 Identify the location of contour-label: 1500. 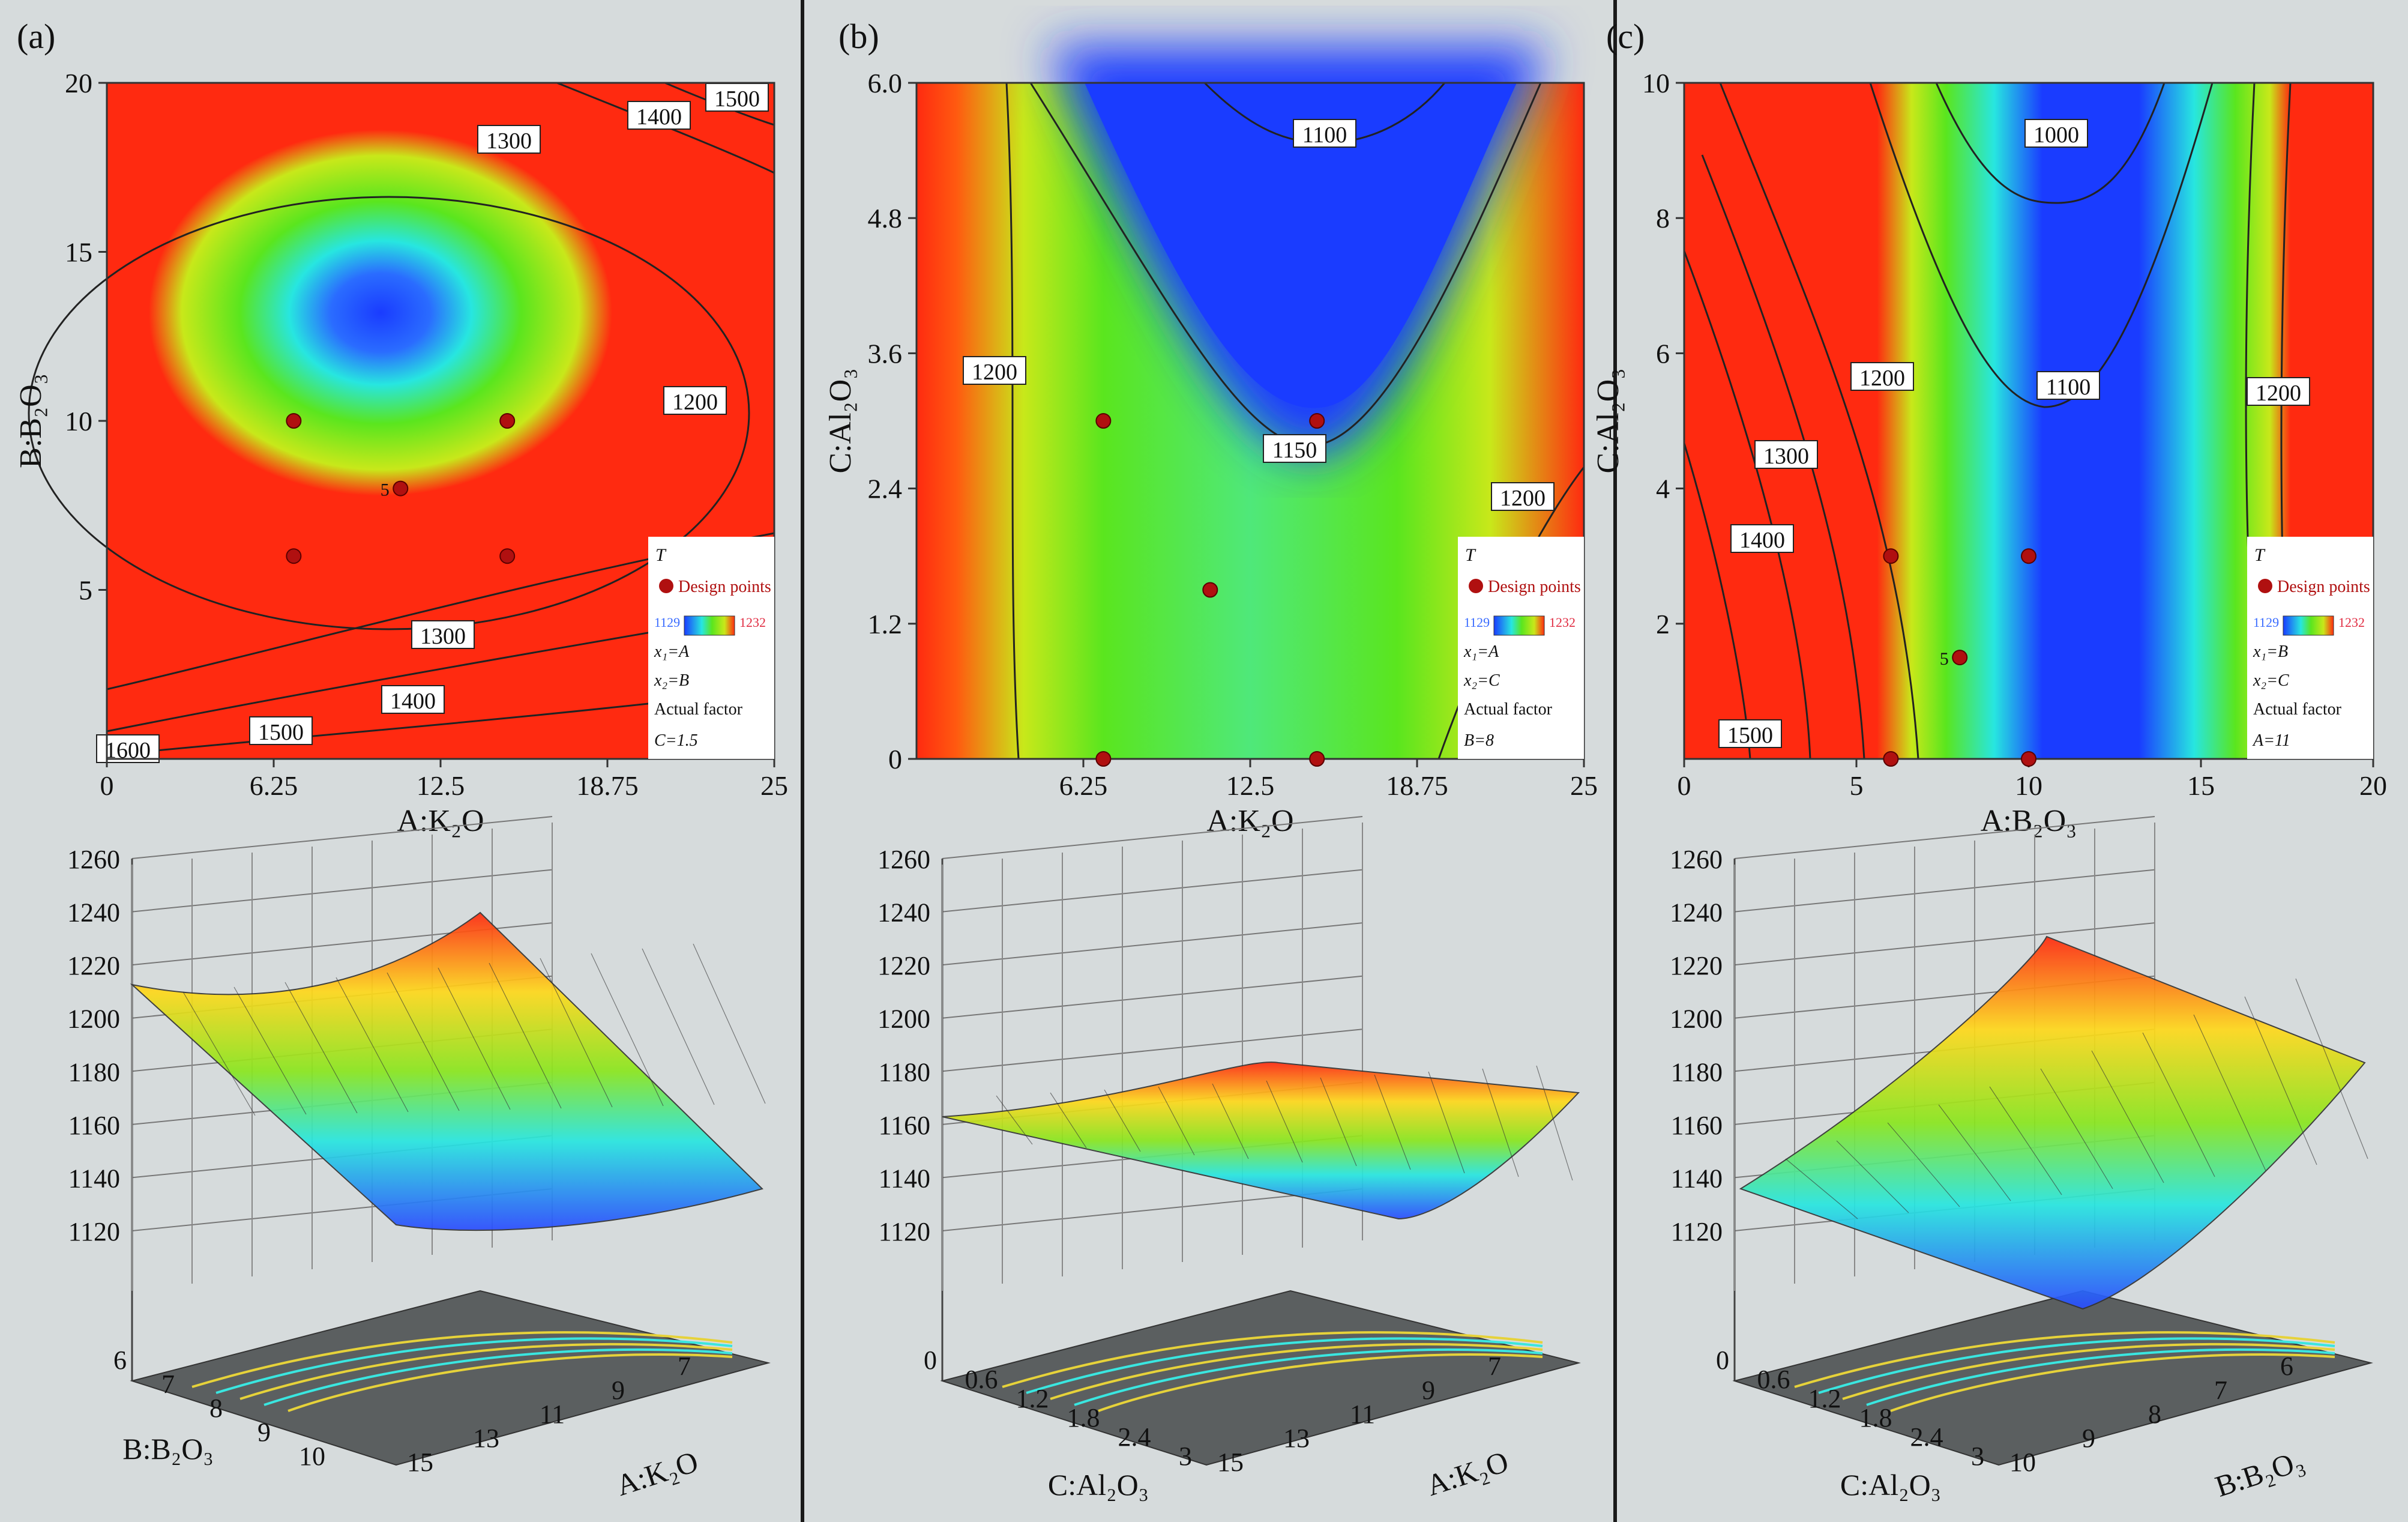
(1750, 735).